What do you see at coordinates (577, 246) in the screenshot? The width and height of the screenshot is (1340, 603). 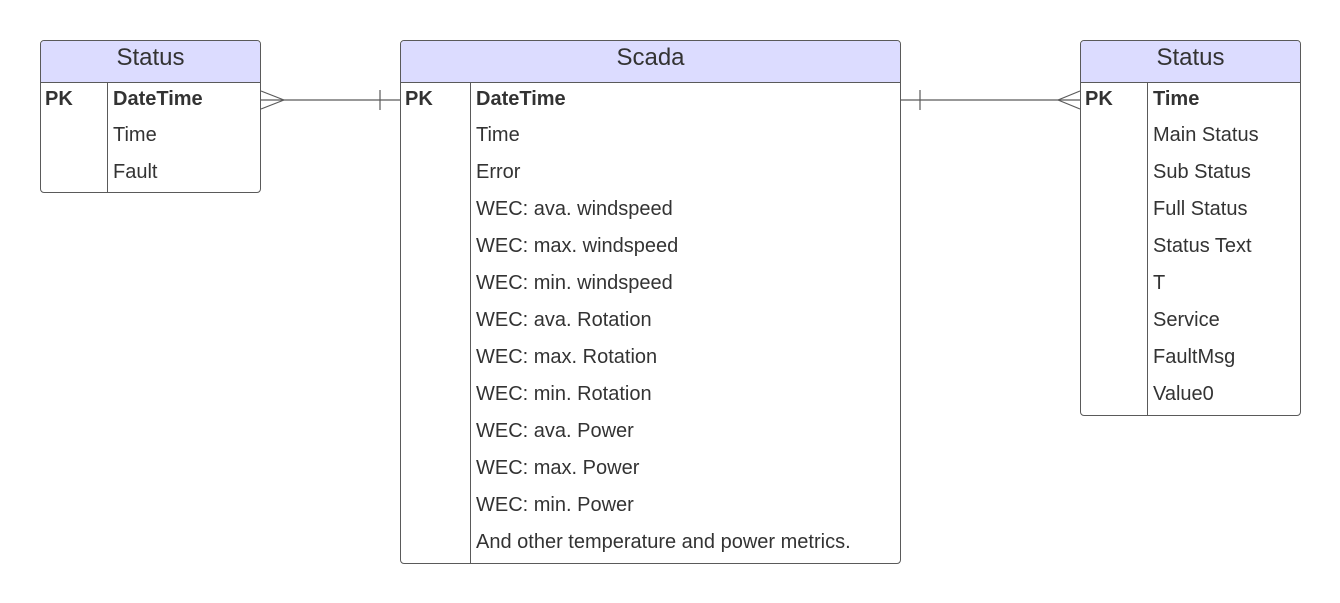 I see `field-name: WEC: max. windspeed` at bounding box center [577, 246].